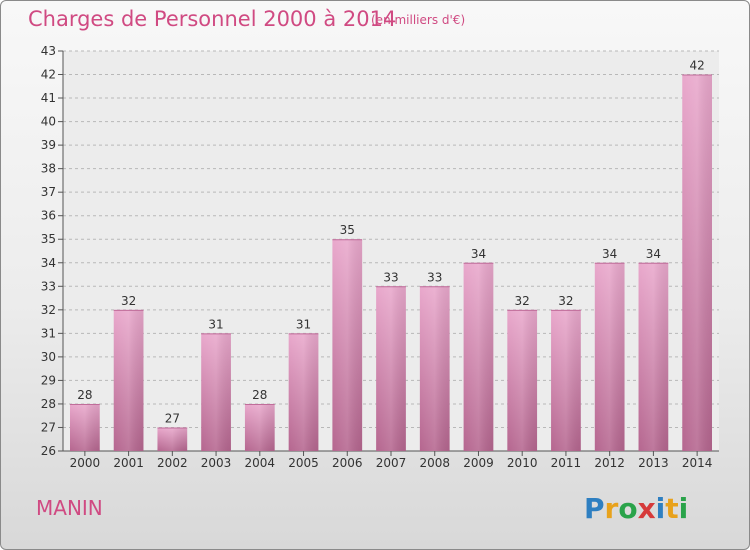 This screenshot has width=750, height=550. What do you see at coordinates (522, 463) in the screenshot?
I see `x-tick-label: 2010` at bounding box center [522, 463].